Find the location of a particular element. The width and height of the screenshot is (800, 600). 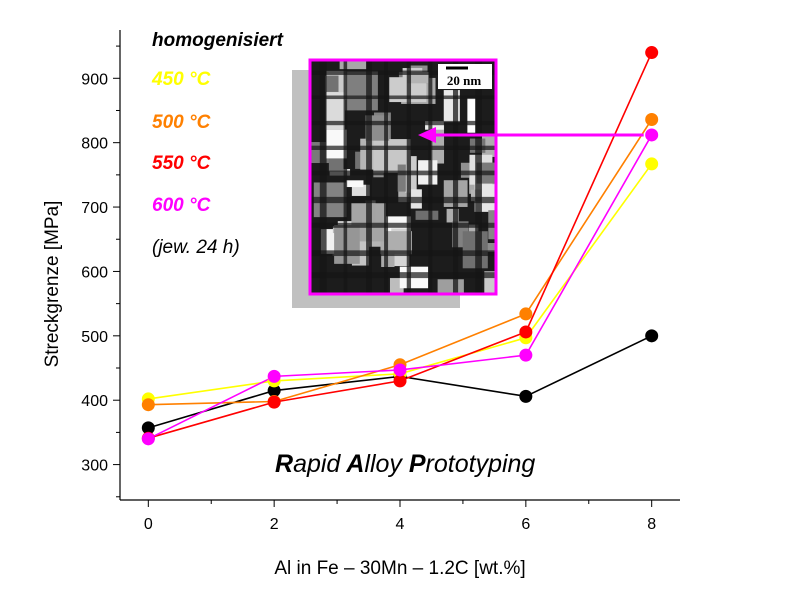

legend-600c: 600 °C is located at coordinates (181, 205).